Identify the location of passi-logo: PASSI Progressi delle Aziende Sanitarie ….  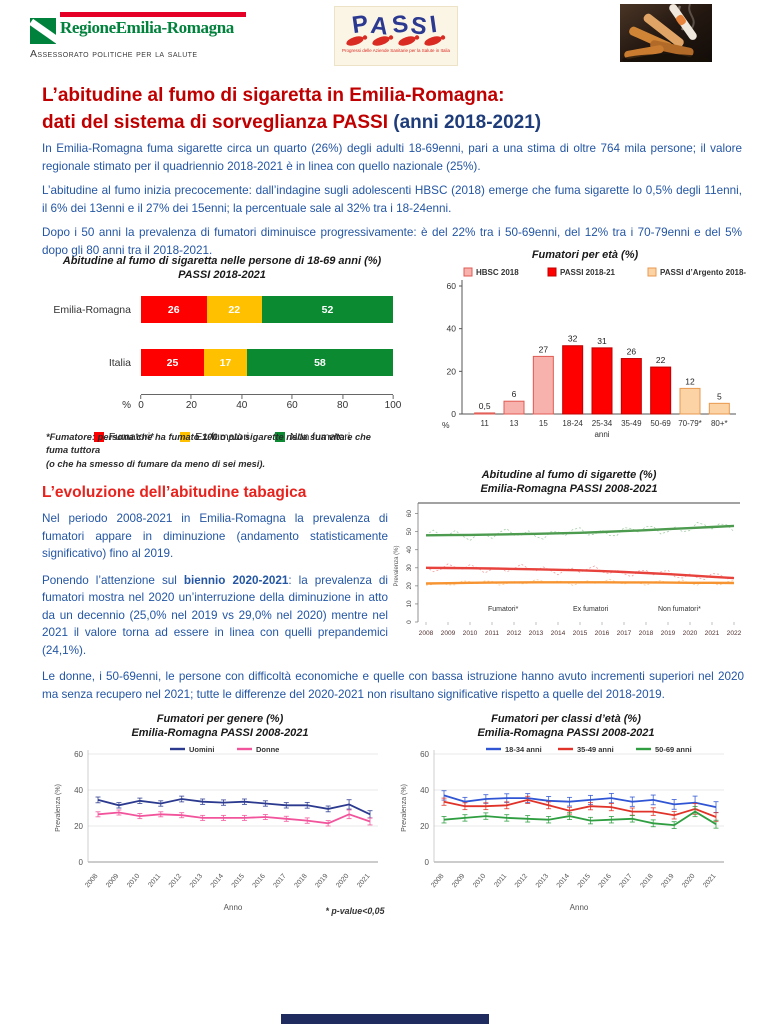
(396, 36).